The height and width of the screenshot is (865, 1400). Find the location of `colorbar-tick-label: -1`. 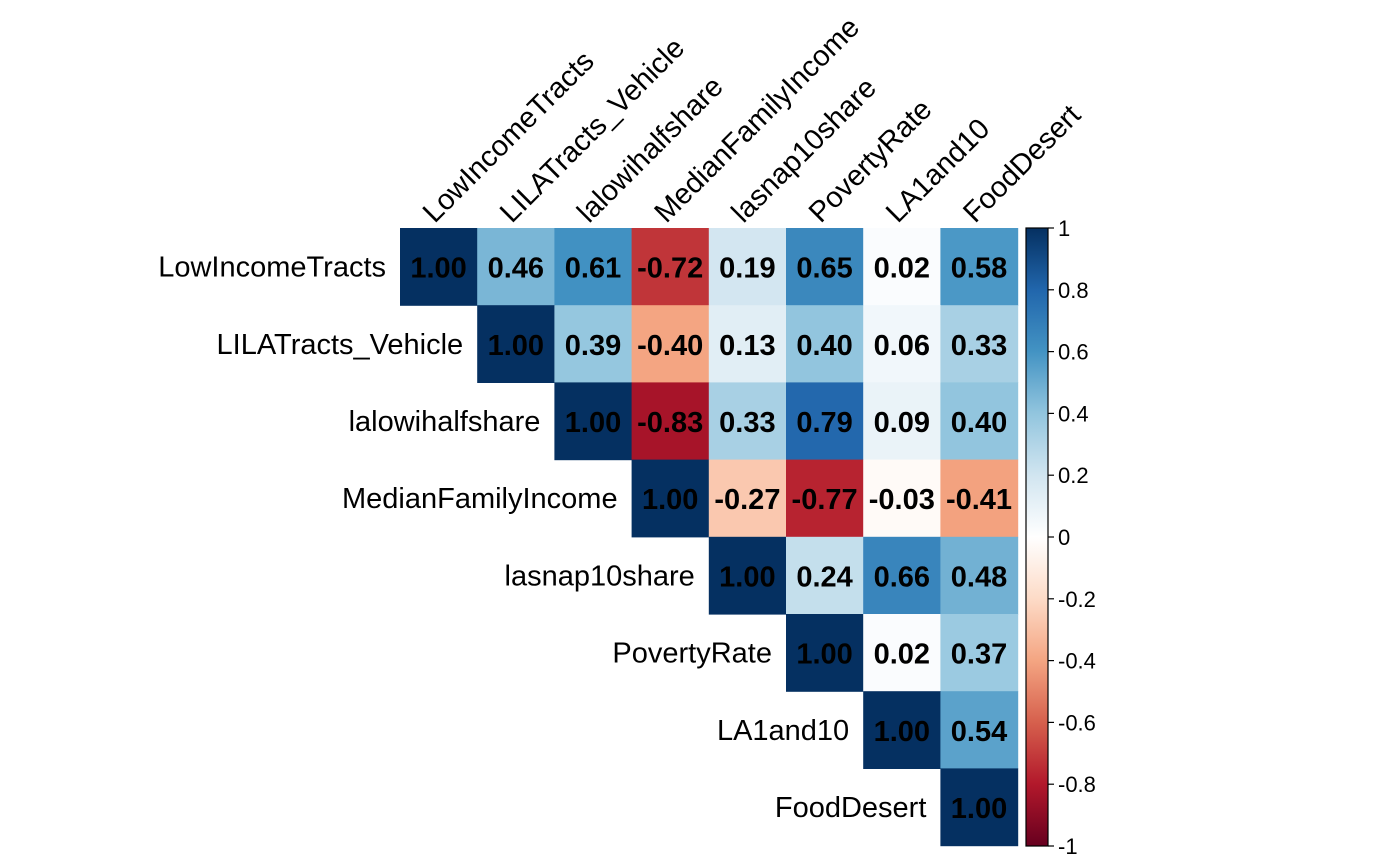

colorbar-tick-label: -1 is located at coordinates (1068, 846).